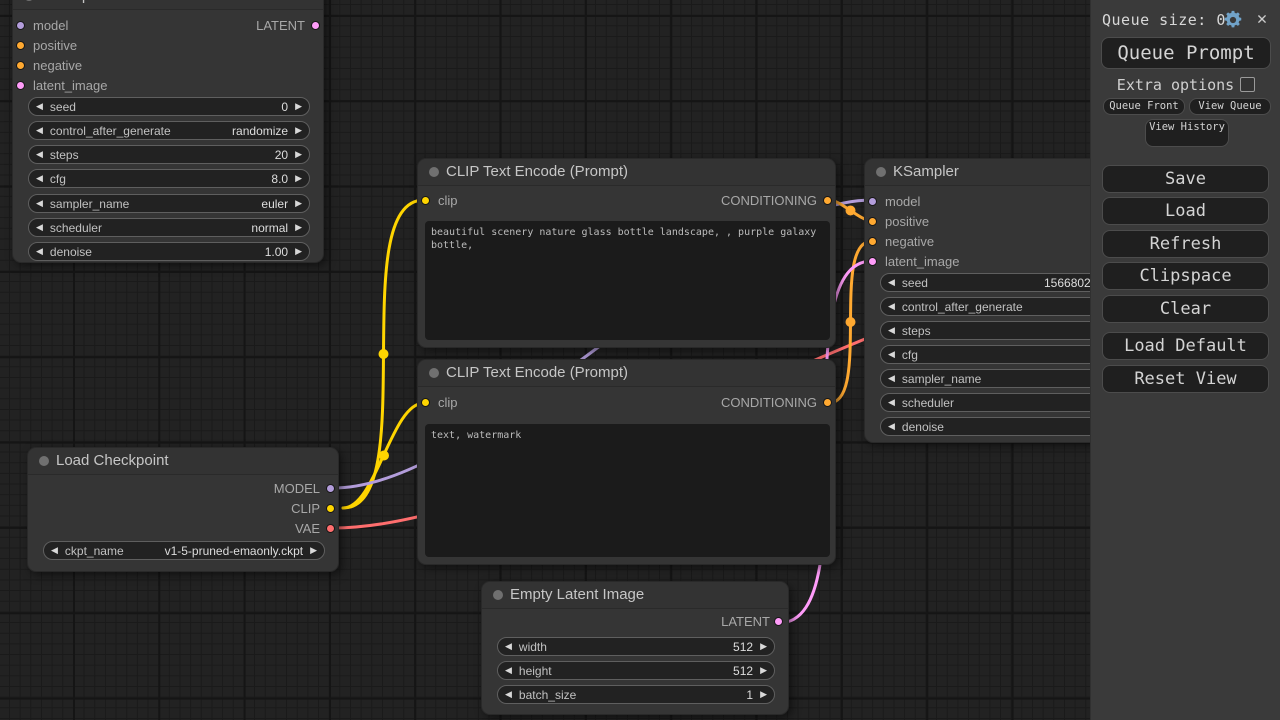 This screenshot has width=1280, height=720. I want to click on node-title-bar: KSampler, so click(168, 5).